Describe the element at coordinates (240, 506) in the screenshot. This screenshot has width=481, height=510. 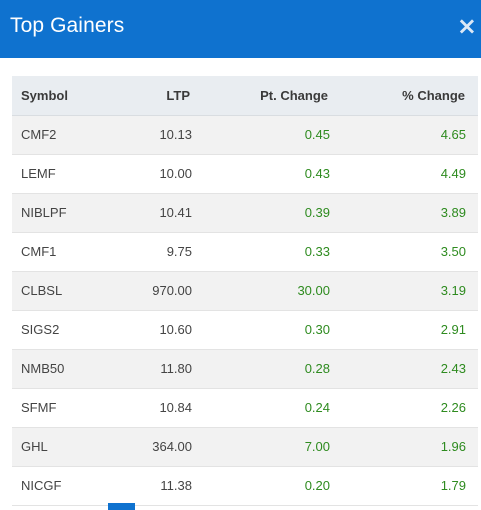
I see `pagination` at that location.